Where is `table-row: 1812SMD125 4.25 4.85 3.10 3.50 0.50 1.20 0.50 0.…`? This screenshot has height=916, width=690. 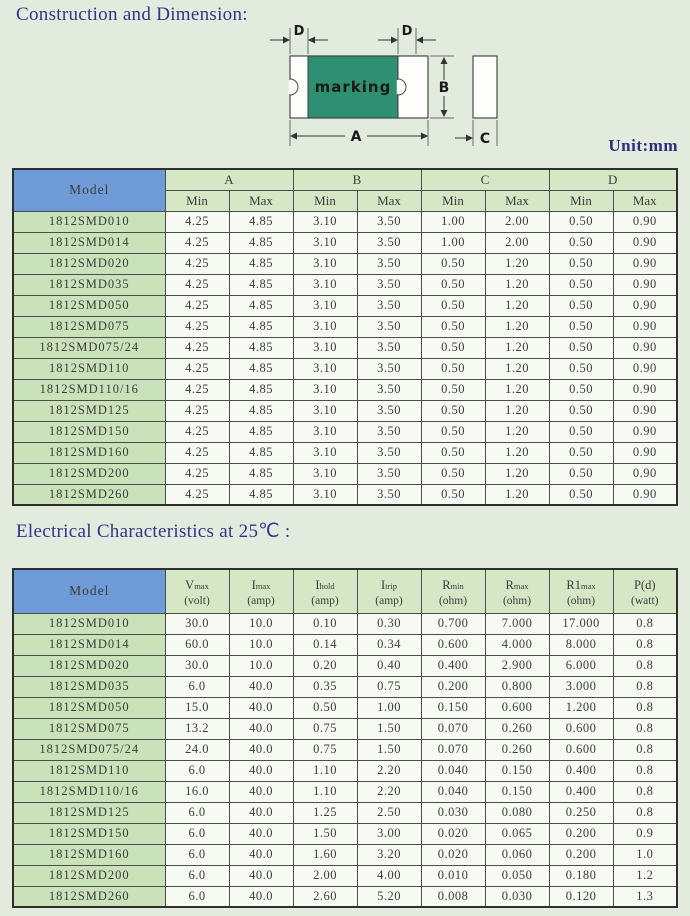 table-row: 1812SMD125 4.25 4.85 3.10 3.50 0.50 1.20 0.50 0.… is located at coordinates (345, 410).